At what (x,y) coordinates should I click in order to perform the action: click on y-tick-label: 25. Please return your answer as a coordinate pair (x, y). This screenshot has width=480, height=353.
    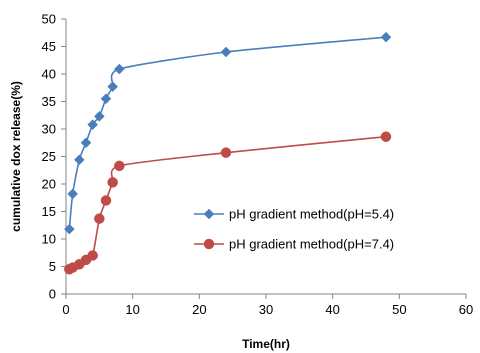
    Looking at the image, I should click on (49, 156).